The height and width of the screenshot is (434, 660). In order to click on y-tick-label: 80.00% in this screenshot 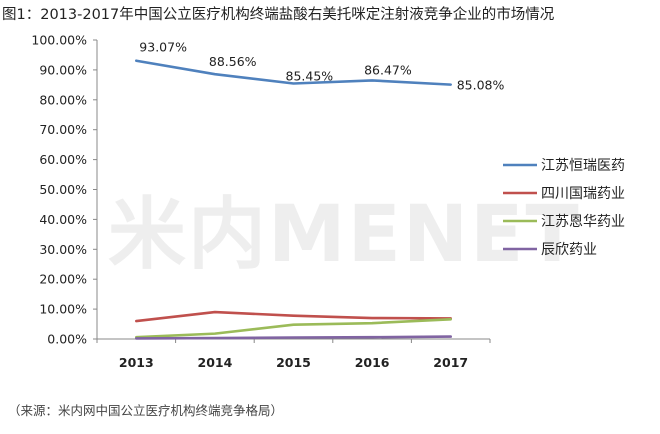, I will do `click(63, 99)`.